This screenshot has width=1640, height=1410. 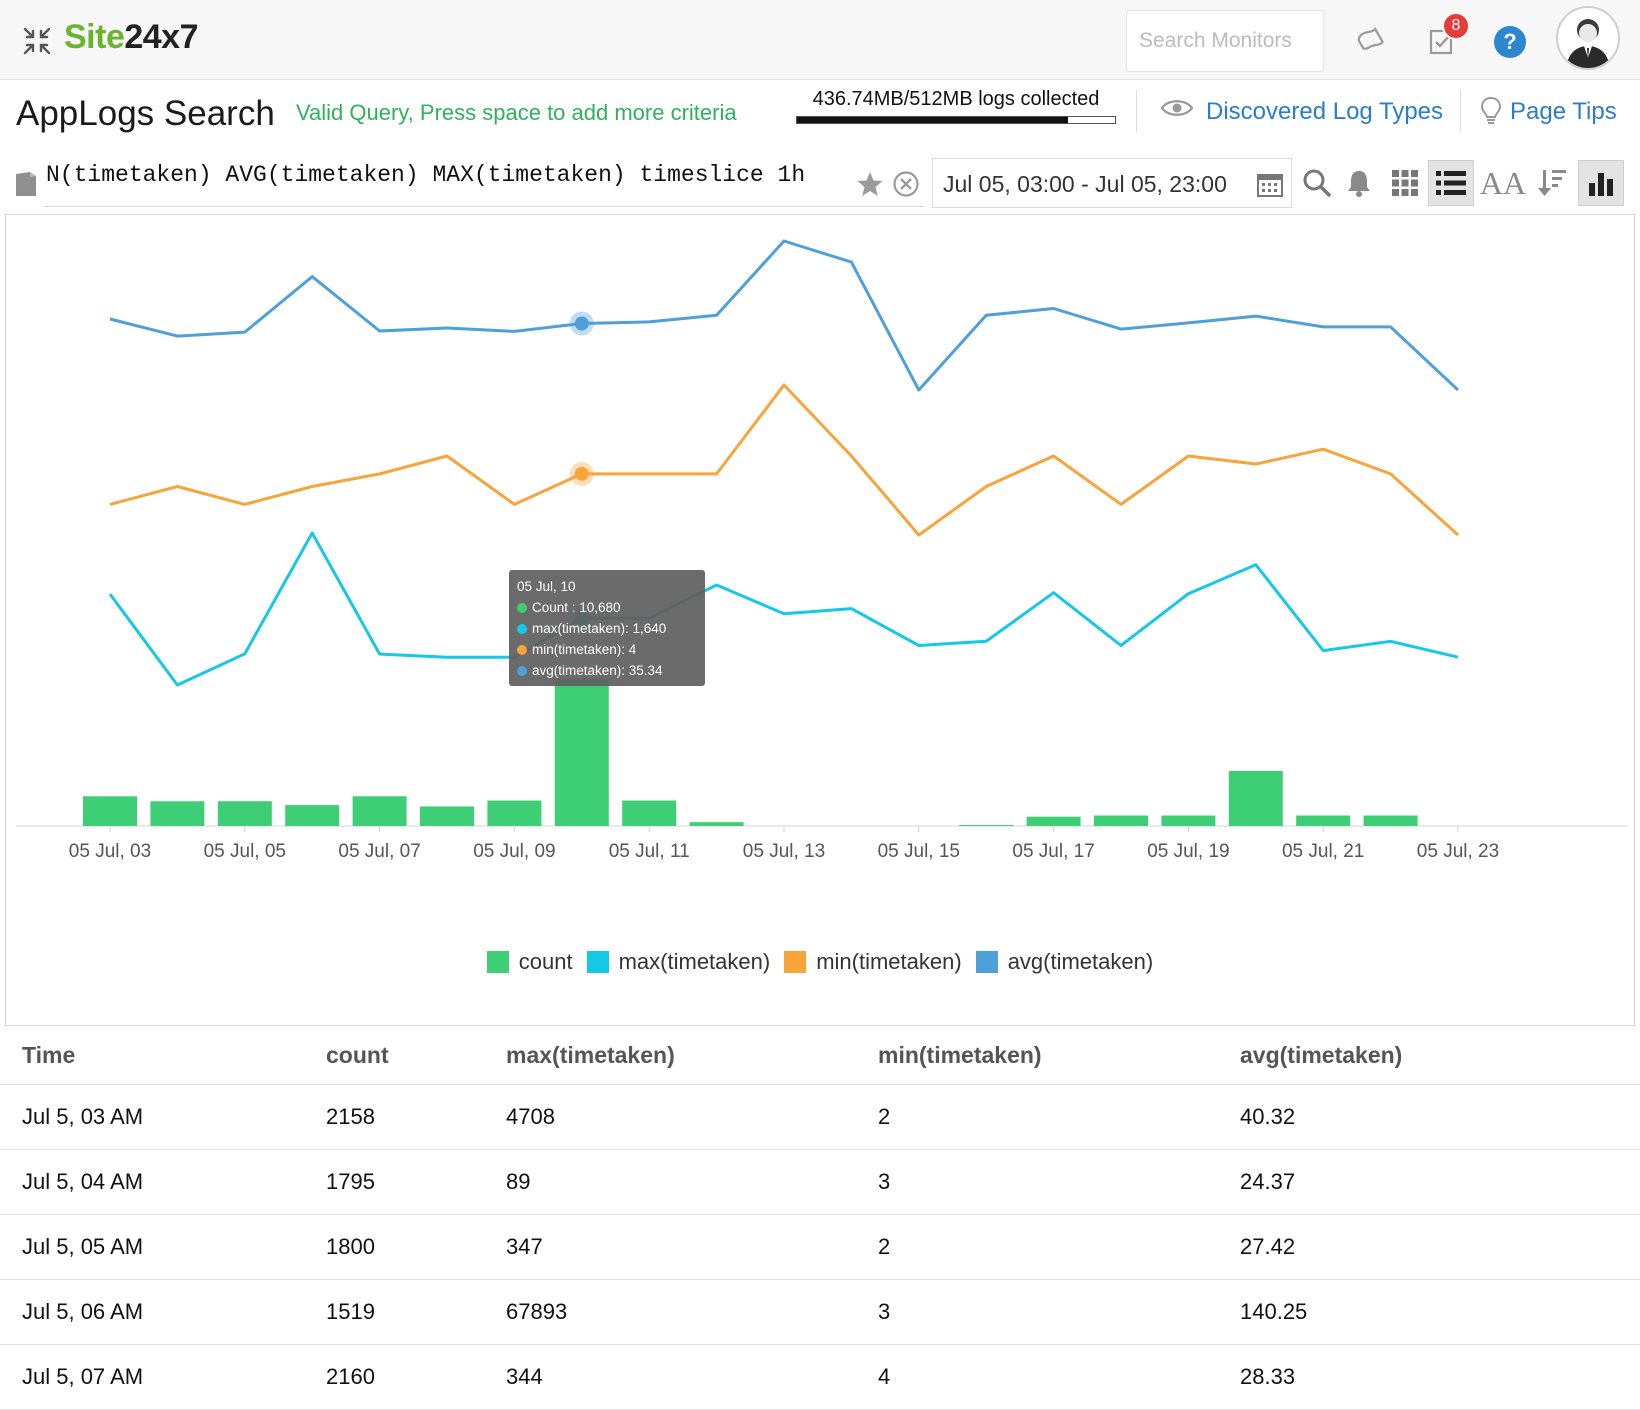 I want to click on cell-count: 2158, so click(x=394, y=1117).